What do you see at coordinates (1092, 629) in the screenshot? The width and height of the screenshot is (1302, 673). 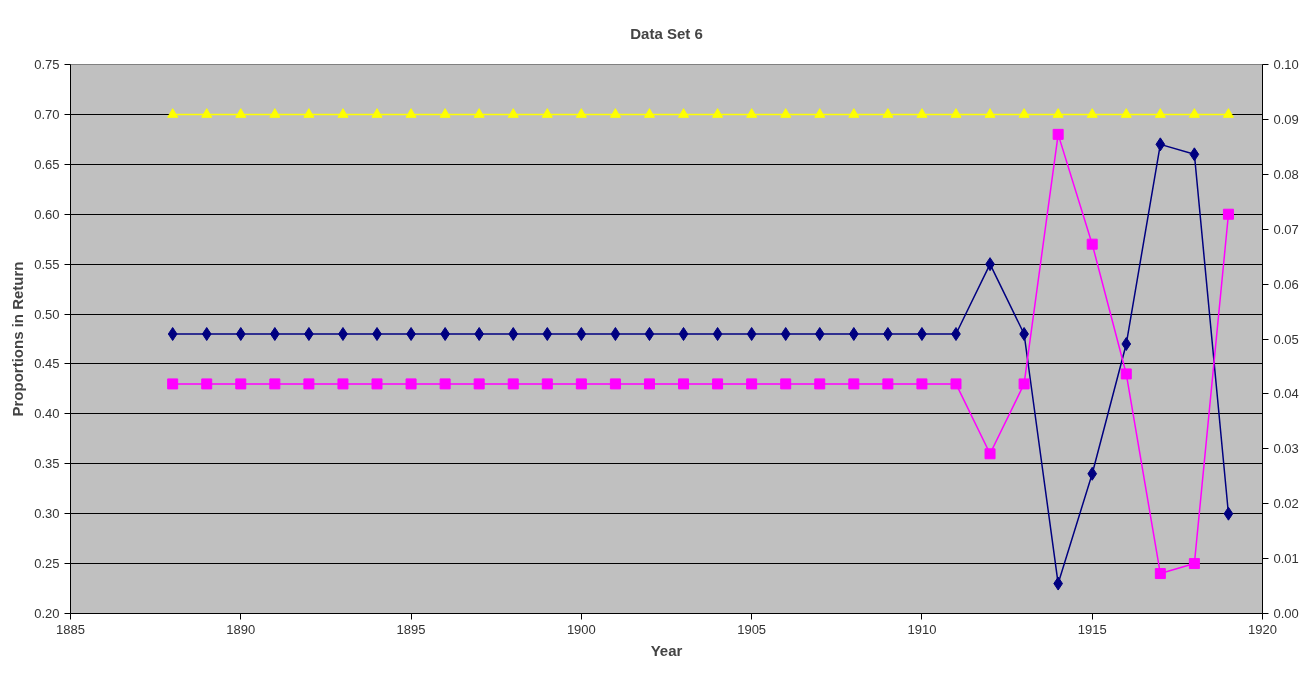 I see `x-tick-label: 1915` at bounding box center [1092, 629].